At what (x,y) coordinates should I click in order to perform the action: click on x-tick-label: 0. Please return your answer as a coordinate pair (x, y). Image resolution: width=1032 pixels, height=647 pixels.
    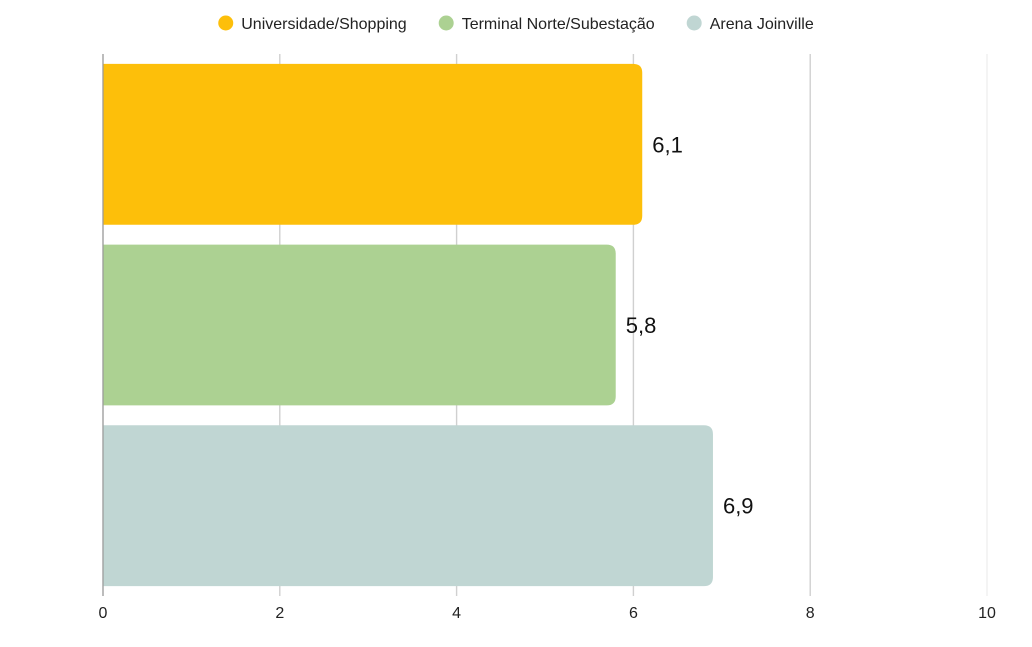
    Looking at the image, I should click on (103, 613).